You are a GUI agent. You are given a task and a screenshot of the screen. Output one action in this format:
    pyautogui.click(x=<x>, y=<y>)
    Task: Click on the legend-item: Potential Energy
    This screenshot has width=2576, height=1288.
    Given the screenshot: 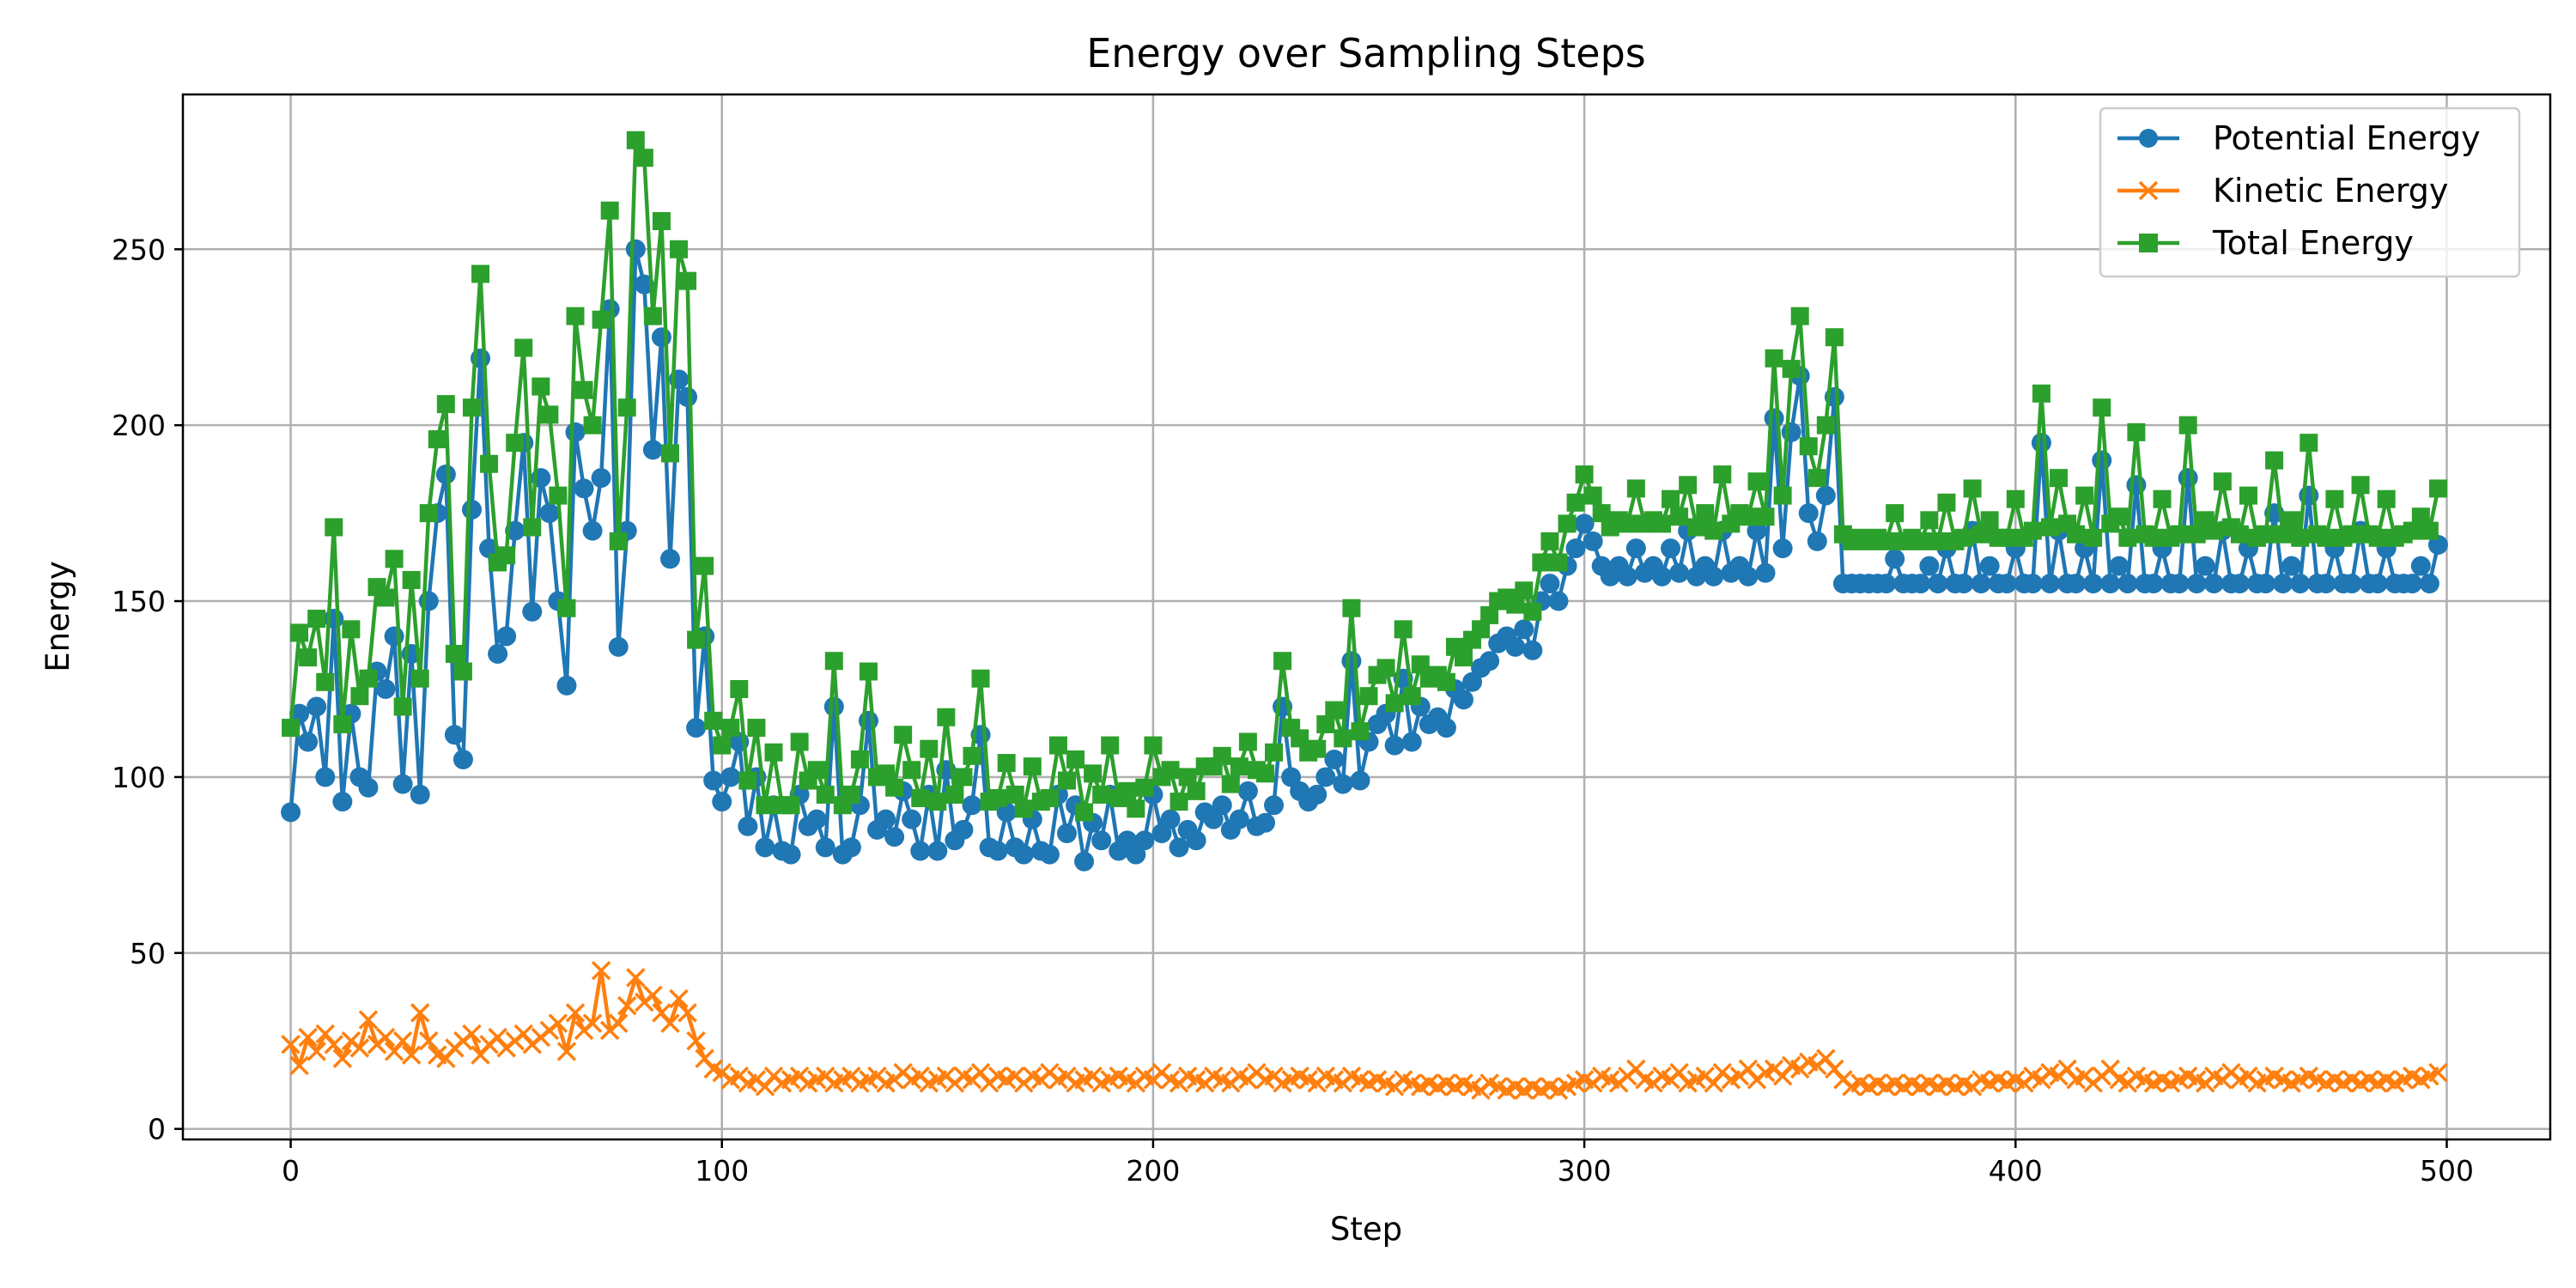 What is the action you would take?
    pyautogui.click(x=2299, y=138)
    